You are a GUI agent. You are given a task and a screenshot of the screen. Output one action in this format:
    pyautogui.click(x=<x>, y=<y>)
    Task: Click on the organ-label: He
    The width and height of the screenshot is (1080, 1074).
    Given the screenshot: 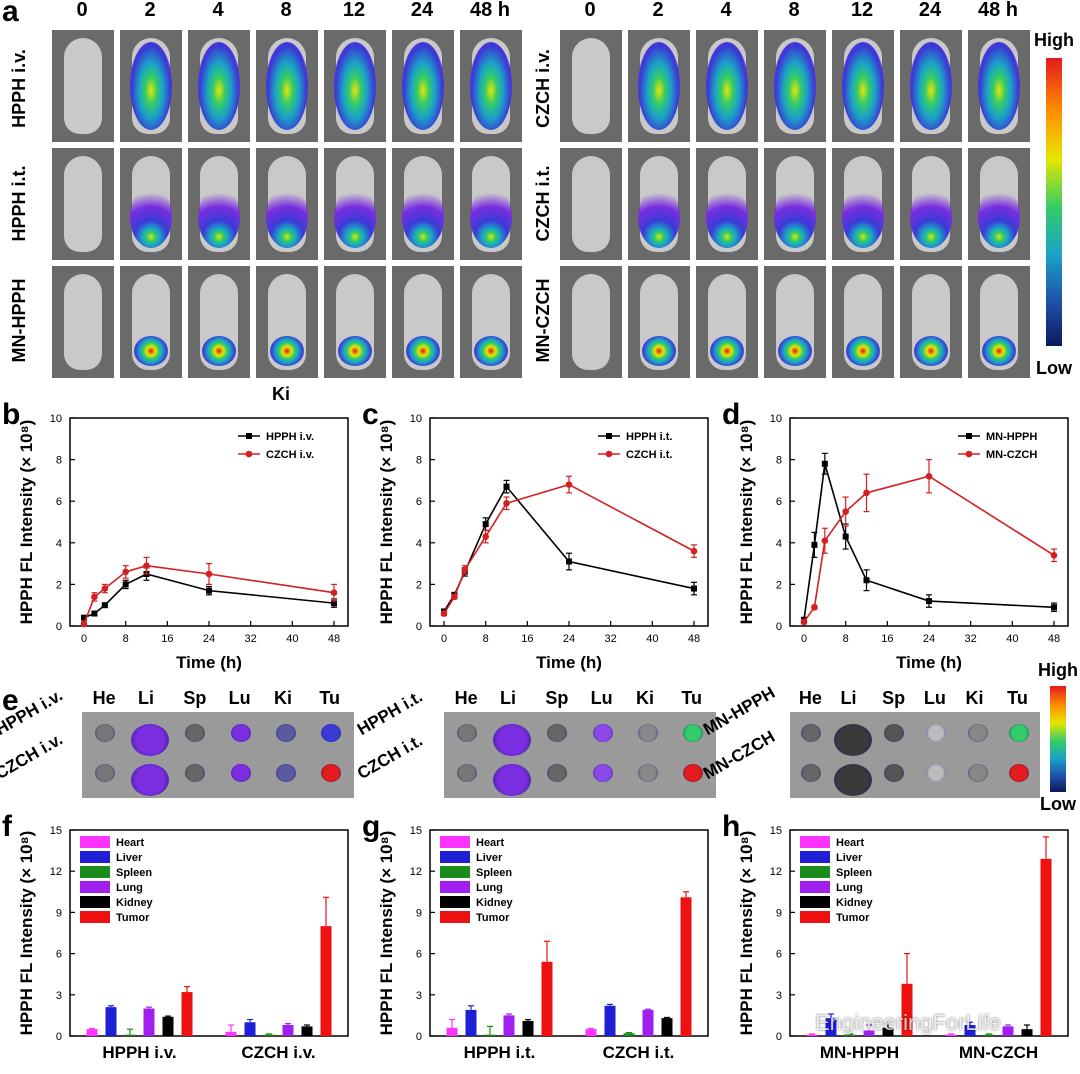 What is the action you would take?
    pyautogui.click(x=104, y=698)
    